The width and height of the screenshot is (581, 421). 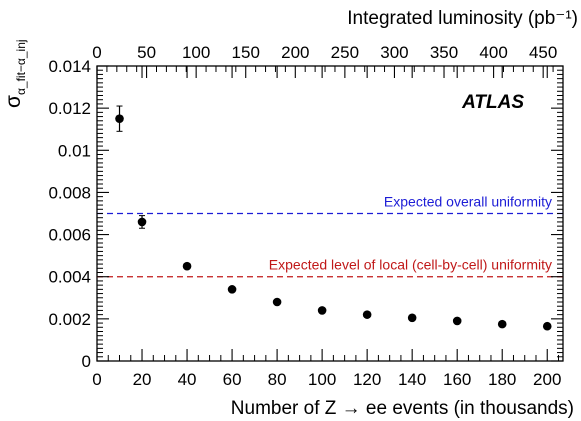 I want to click on y-tick-label: 0, so click(x=86, y=361).